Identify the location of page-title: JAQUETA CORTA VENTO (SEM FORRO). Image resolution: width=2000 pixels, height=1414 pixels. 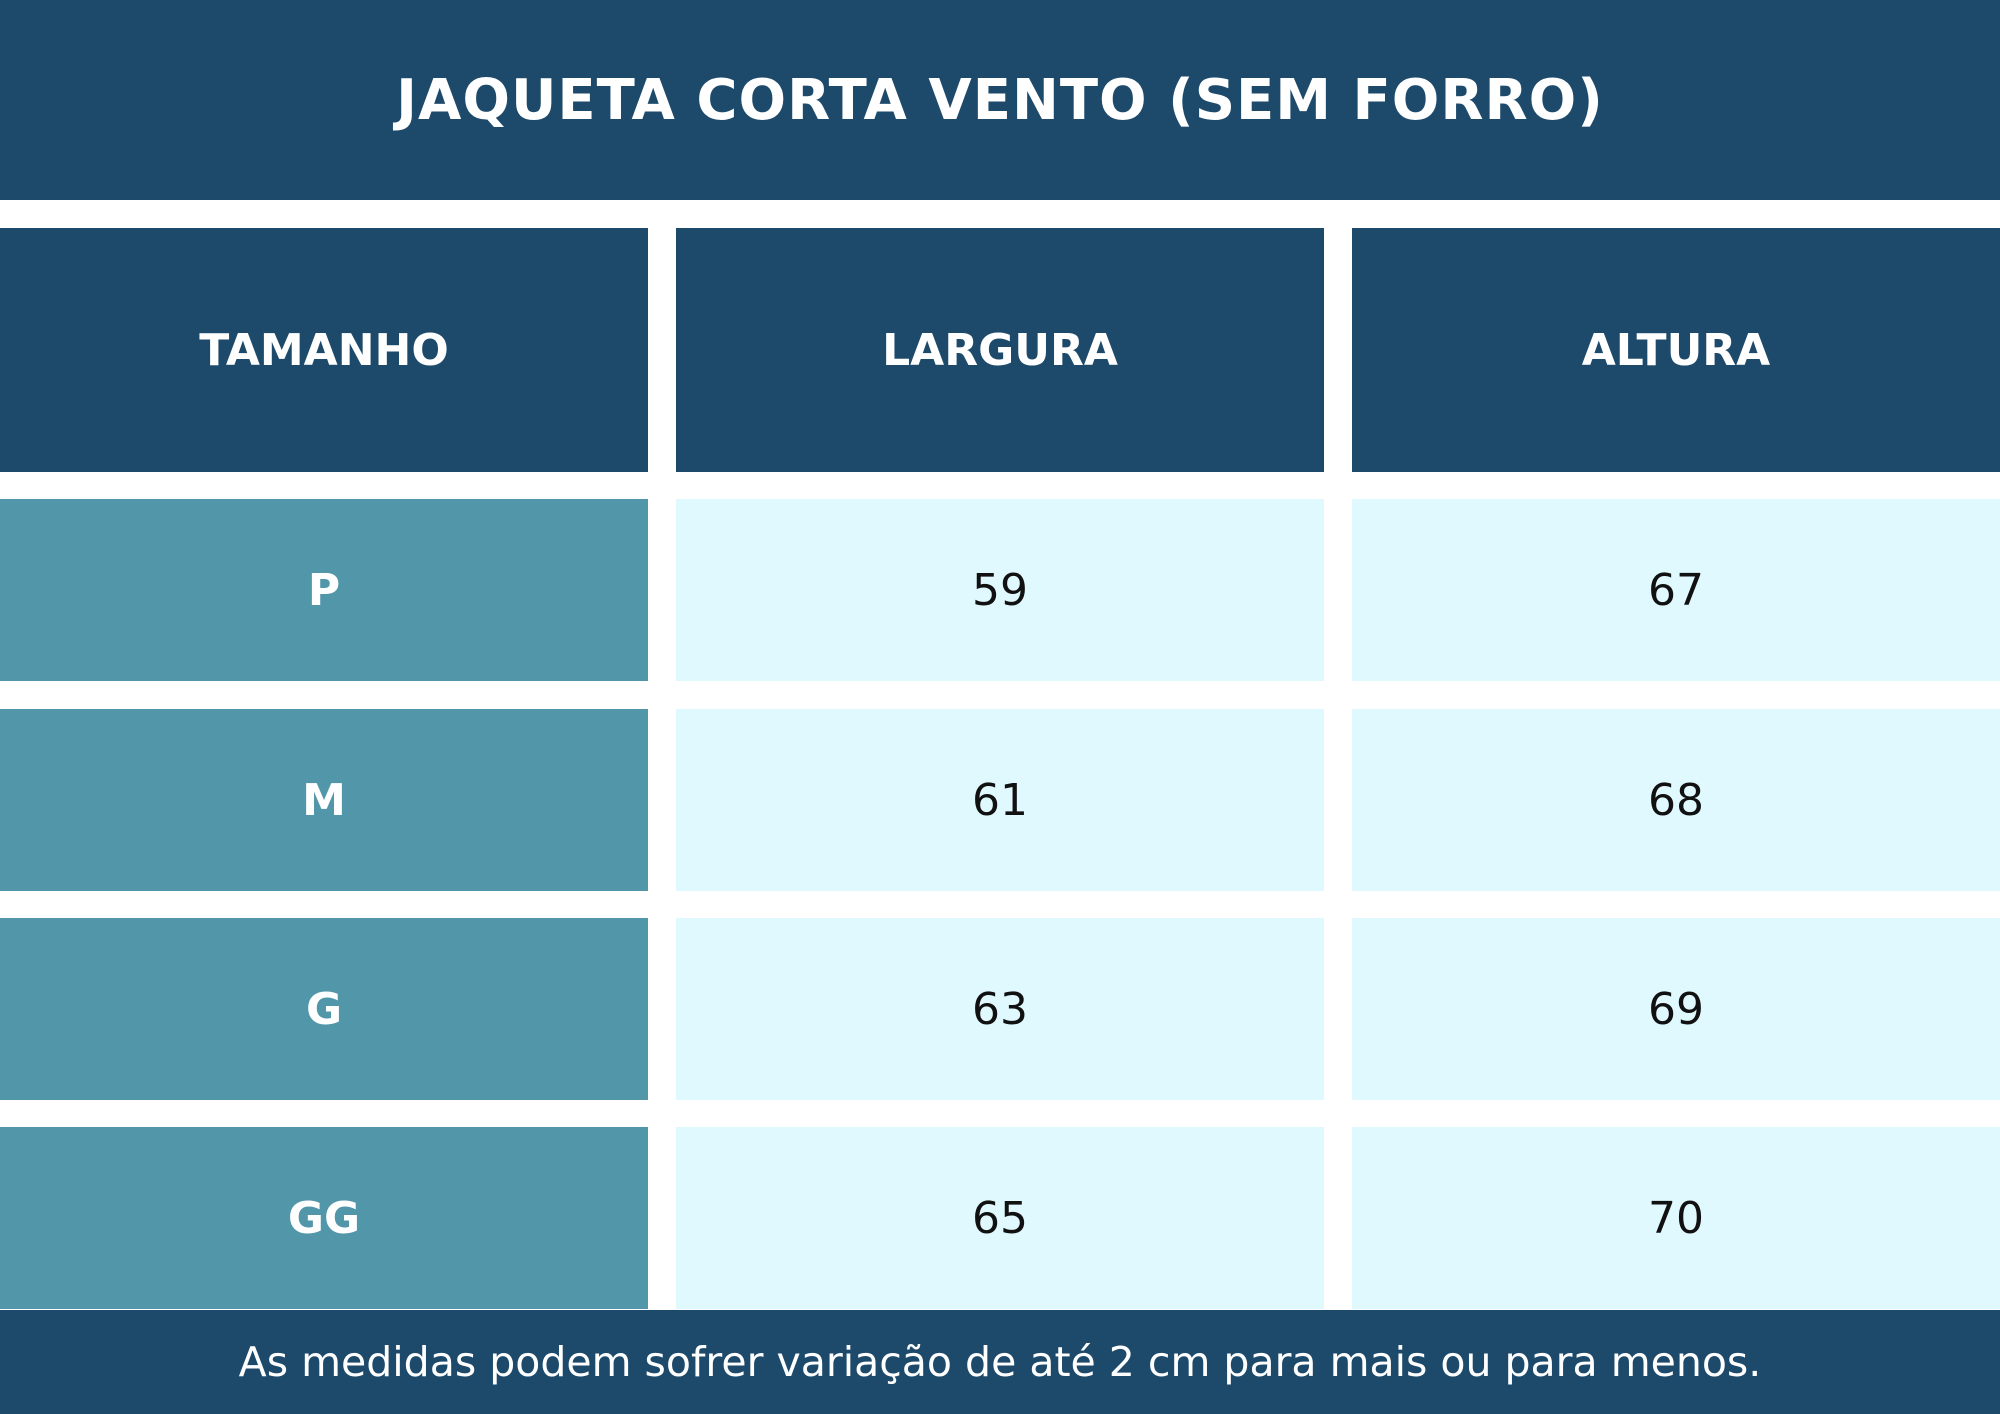
(1000, 100).